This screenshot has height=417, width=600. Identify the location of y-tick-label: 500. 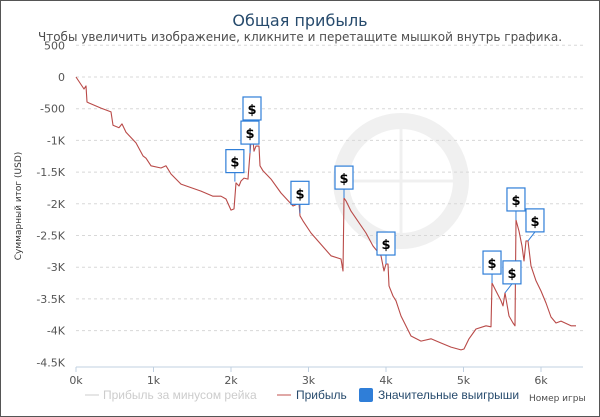
(54, 45).